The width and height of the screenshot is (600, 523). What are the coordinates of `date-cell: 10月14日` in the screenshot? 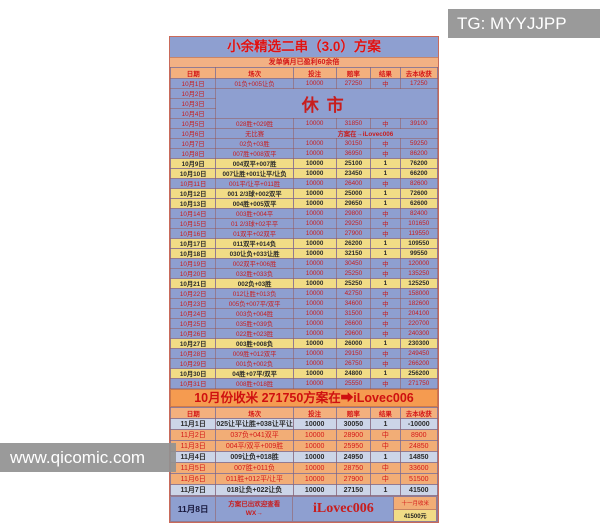 It's located at (193, 213).